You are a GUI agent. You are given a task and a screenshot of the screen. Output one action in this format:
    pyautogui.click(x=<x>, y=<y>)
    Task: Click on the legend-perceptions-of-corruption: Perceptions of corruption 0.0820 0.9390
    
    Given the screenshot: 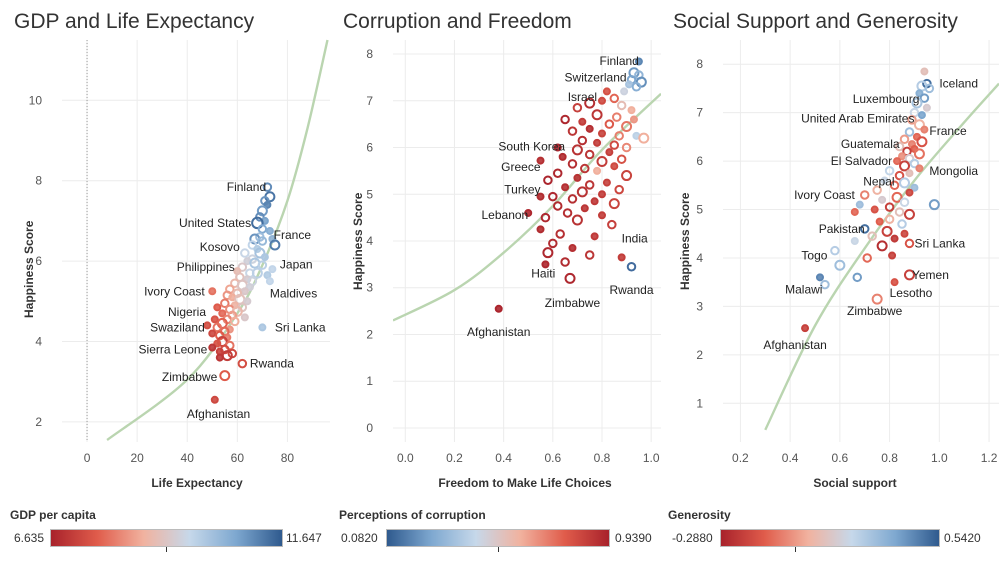 What is the action you would take?
    pyautogui.click(x=499, y=538)
    